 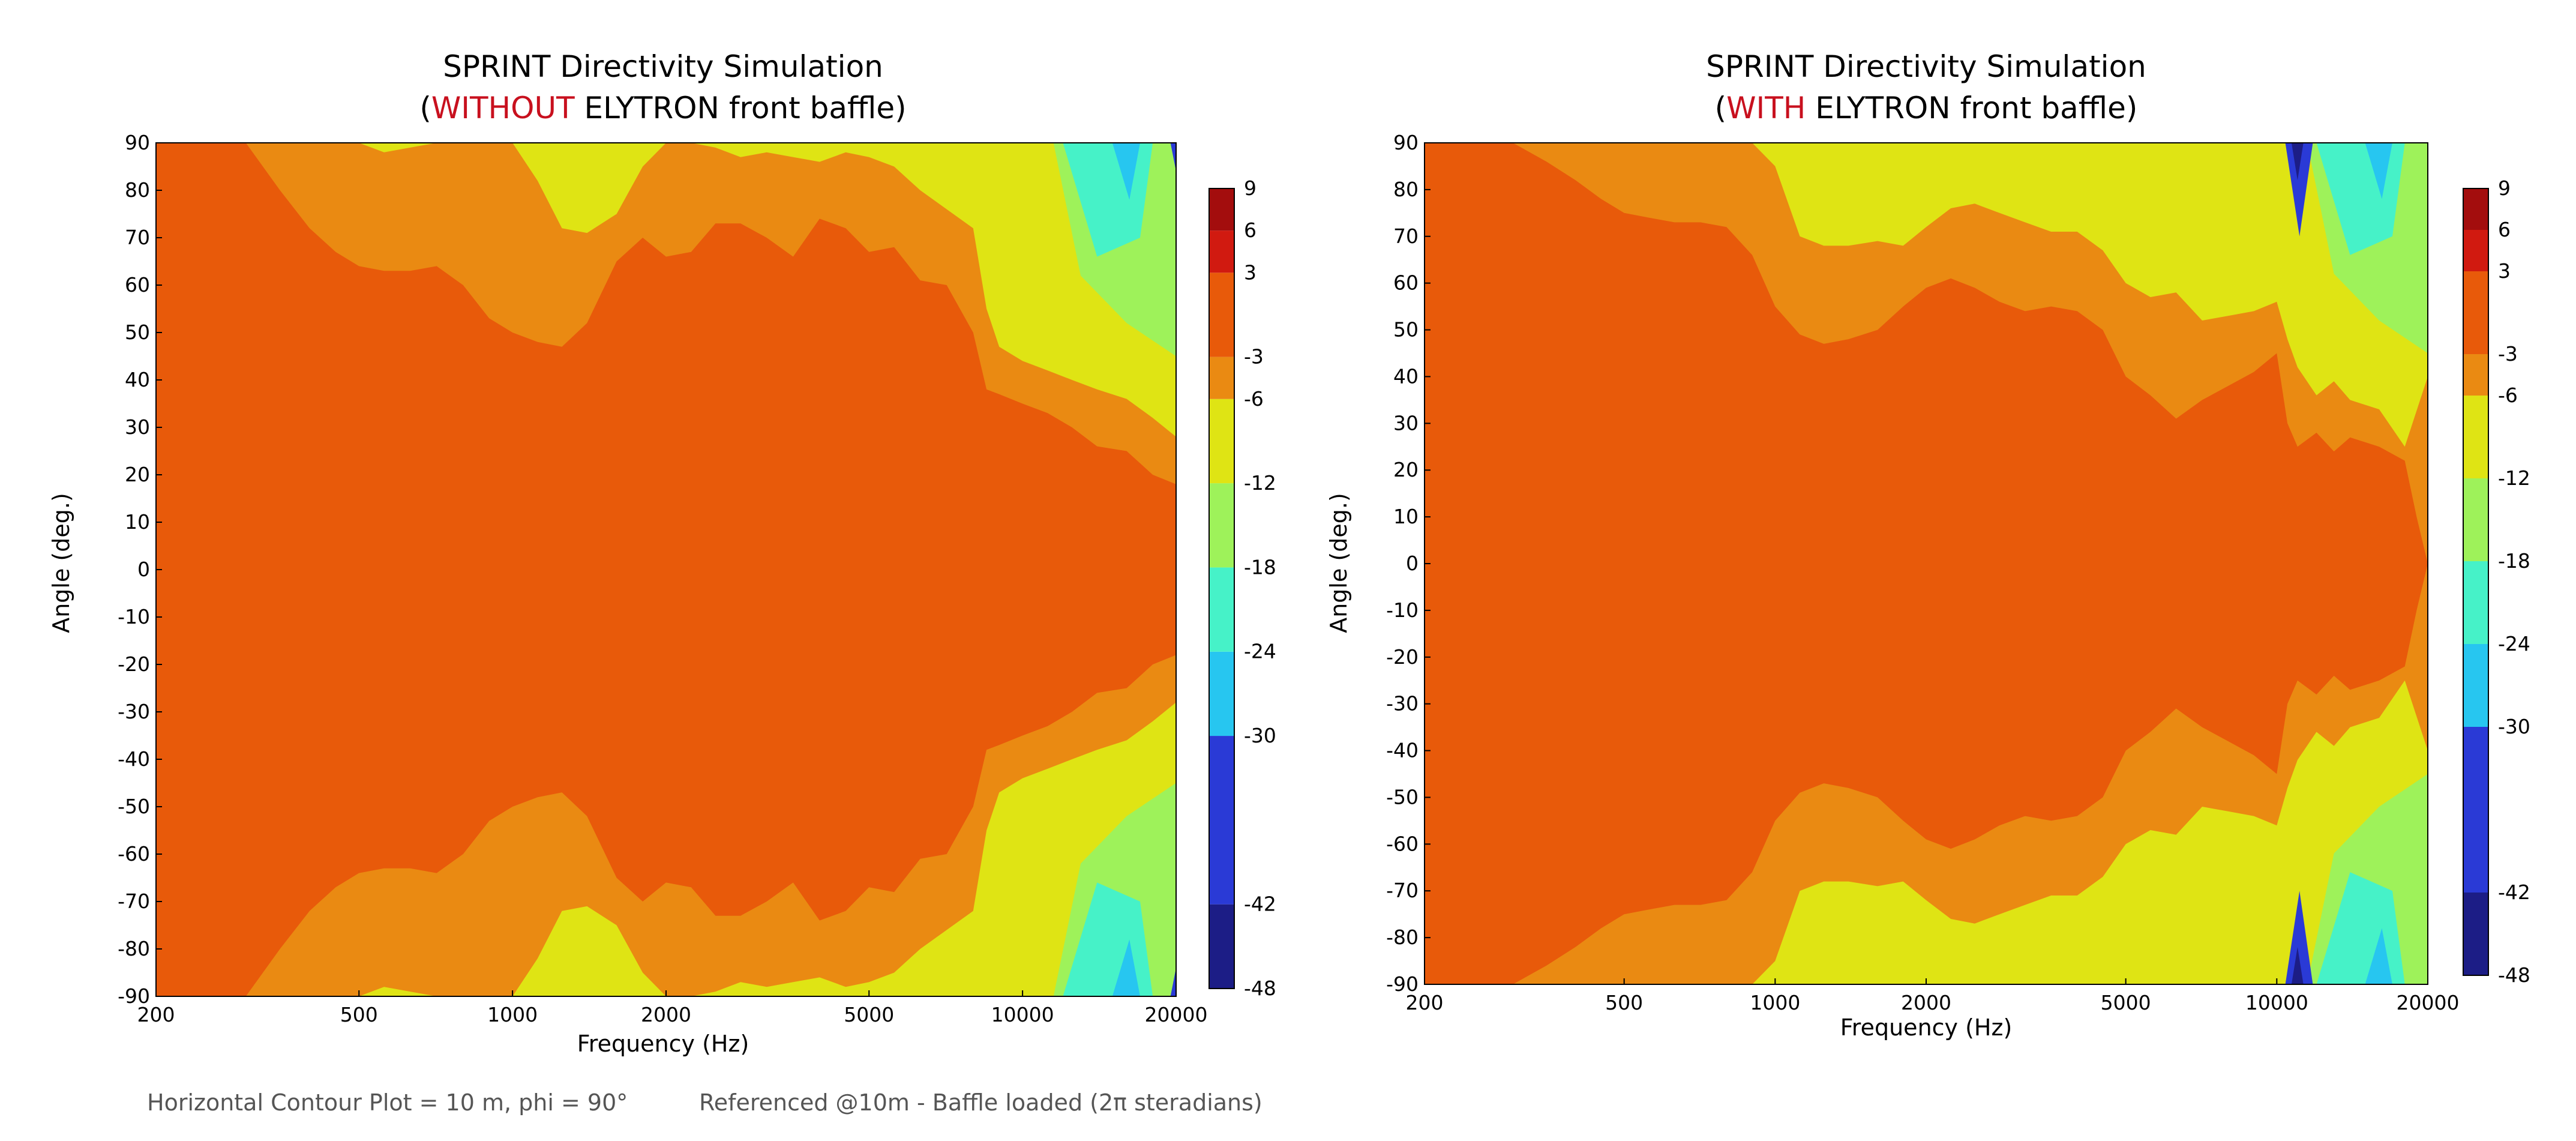 I want to click on band-light-blue-top, so click(x=2378, y=171).